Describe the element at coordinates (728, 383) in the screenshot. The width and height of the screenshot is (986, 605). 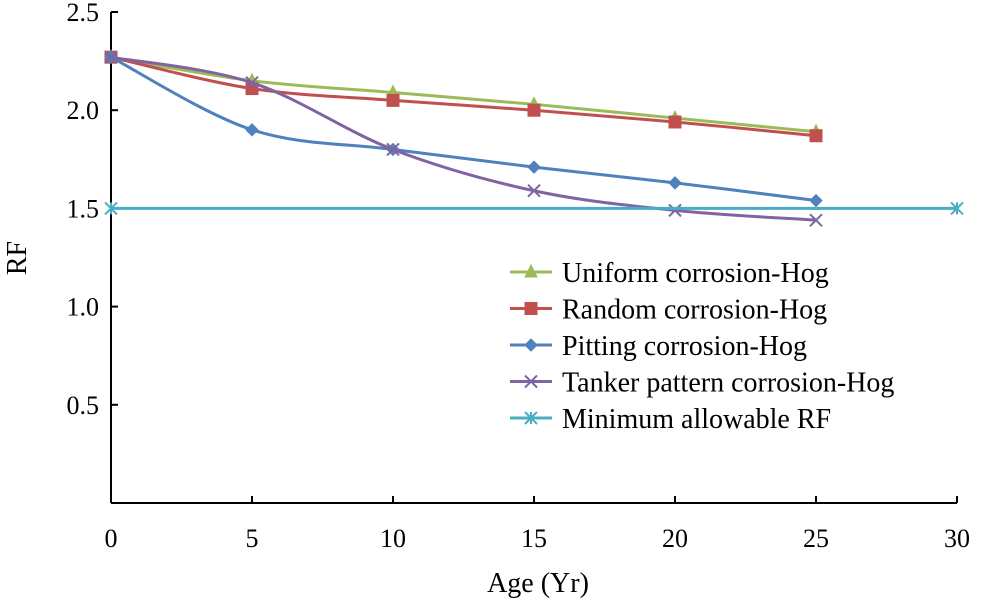
I see `legend-label: Tanker pattern corrosion-Hog` at that location.